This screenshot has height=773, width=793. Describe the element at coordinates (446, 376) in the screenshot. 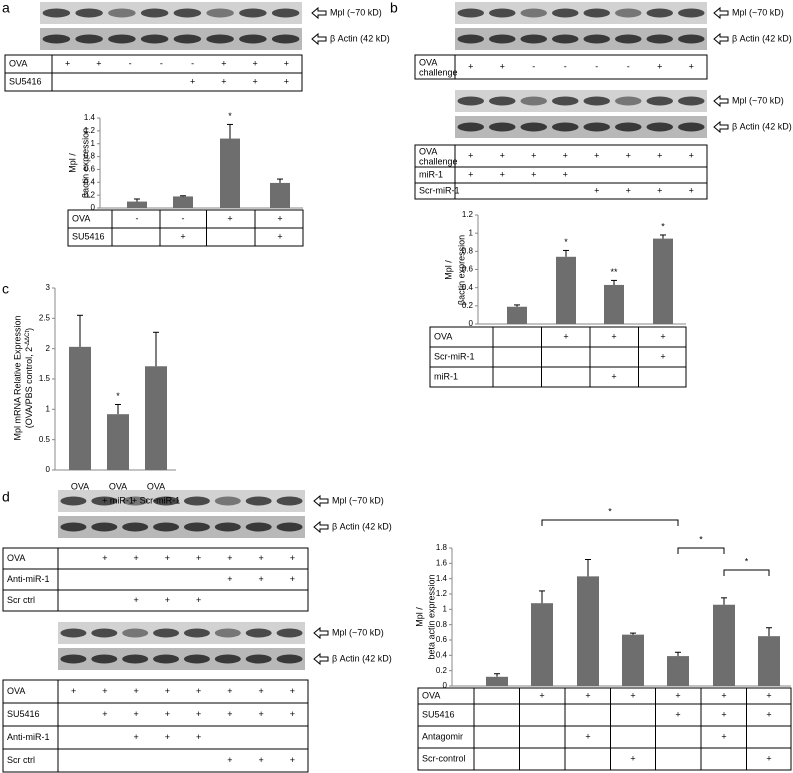

I see `row-label: miR-1` at that location.